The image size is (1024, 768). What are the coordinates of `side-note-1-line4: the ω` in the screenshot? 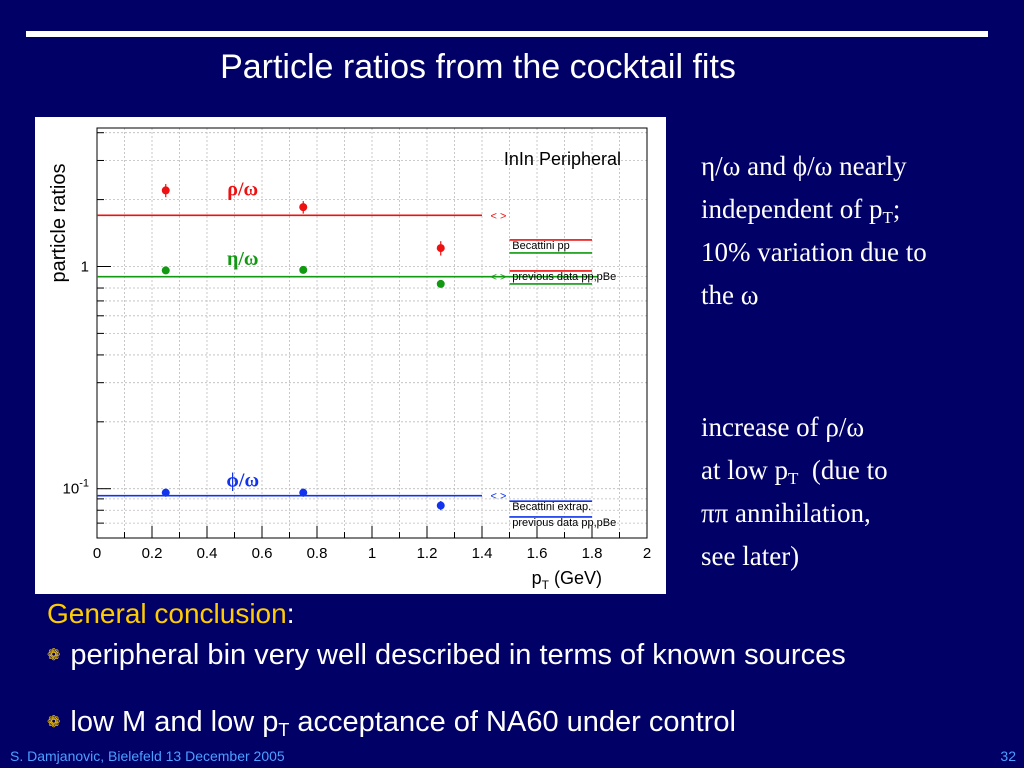 It's located at (730, 295).